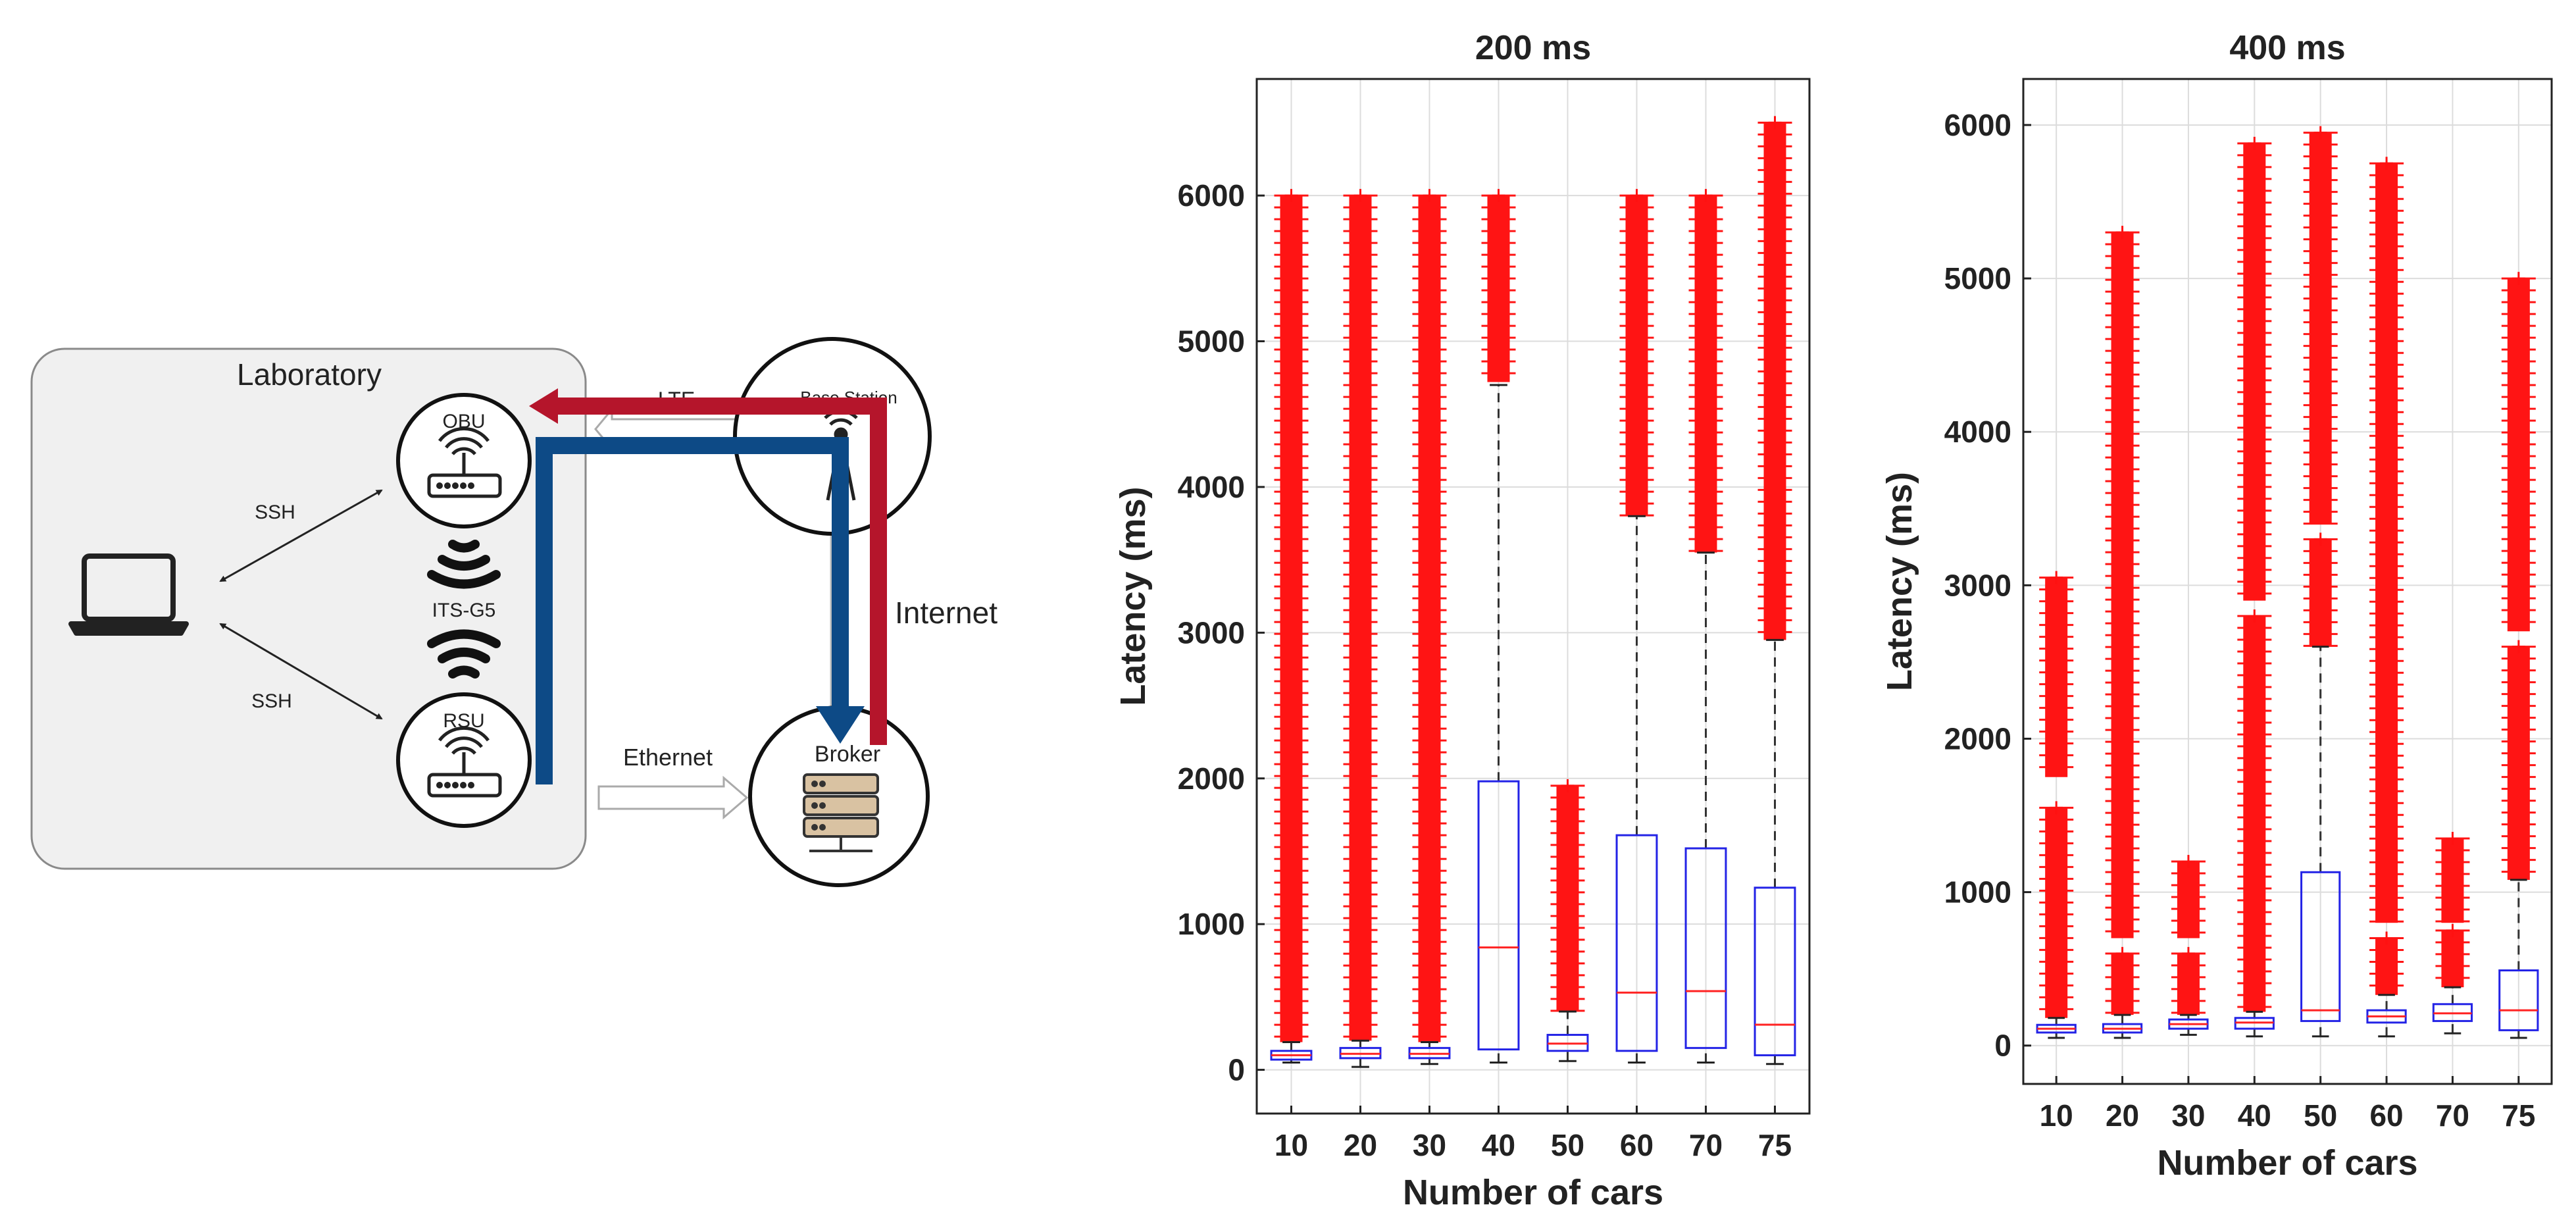  What do you see at coordinates (309, 374) in the screenshot?
I see `laboratory-label: Laboratory` at bounding box center [309, 374].